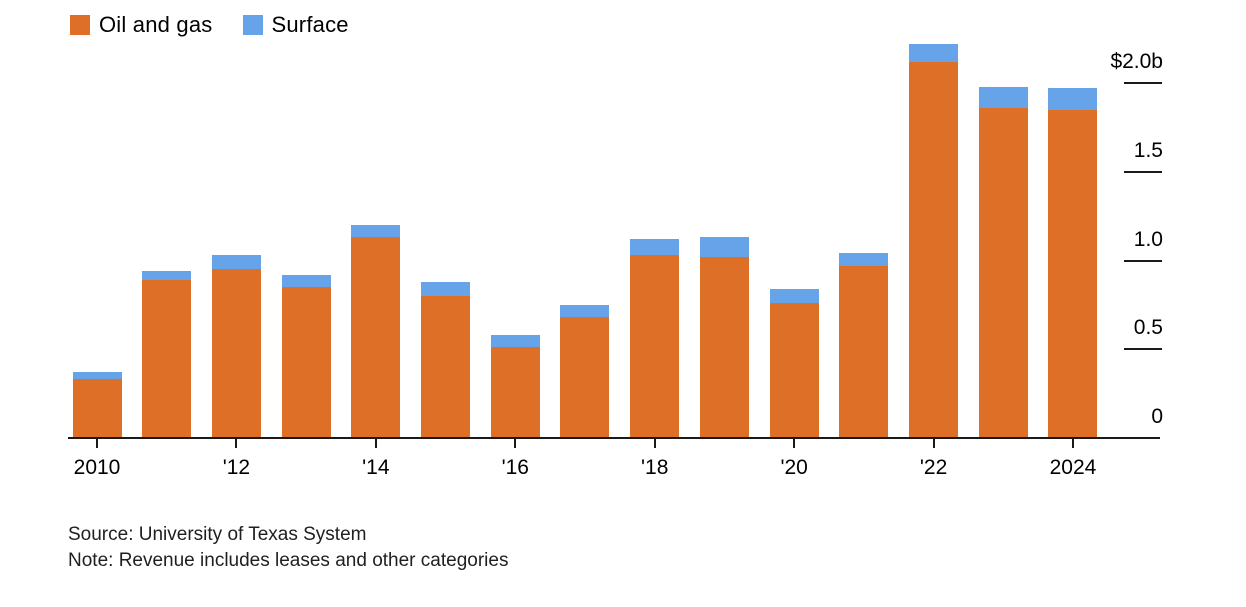 The width and height of the screenshot is (1246, 607). I want to click on bar-2020, so click(794, 363).